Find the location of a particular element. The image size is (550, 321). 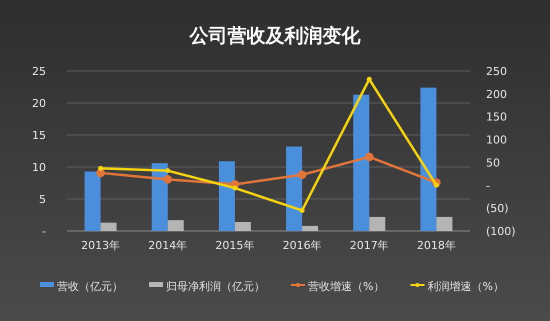

x-tick-label: 2018年 is located at coordinates (436, 245).